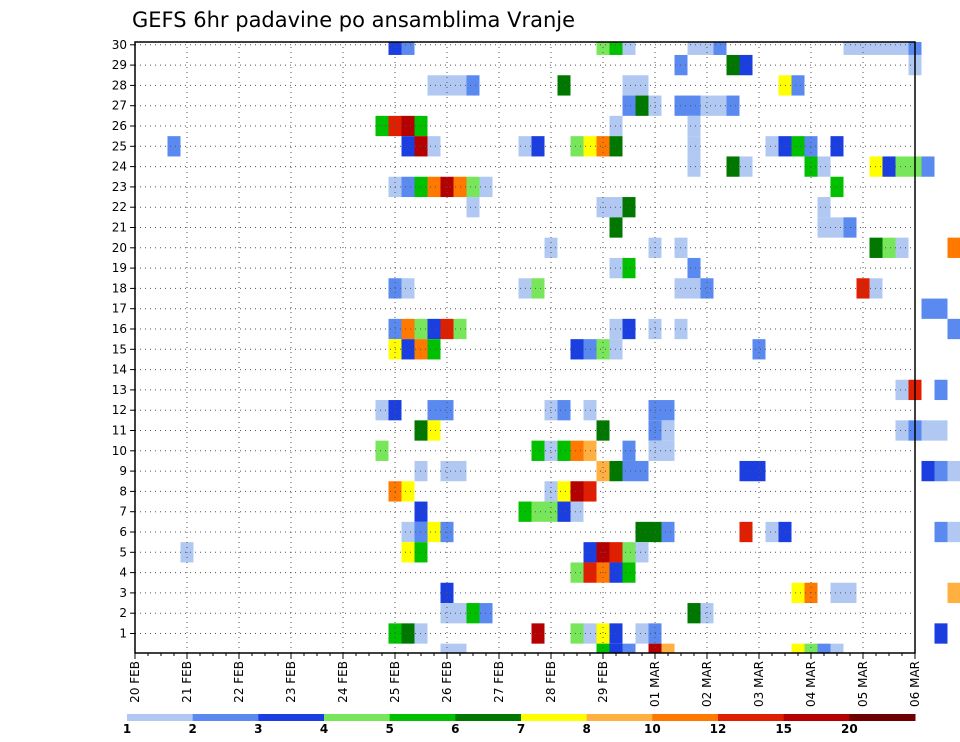 The width and height of the screenshot is (960, 742). Describe the element at coordinates (863, 684) in the screenshot. I see `x-tick-label: 05 MAR` at that location.